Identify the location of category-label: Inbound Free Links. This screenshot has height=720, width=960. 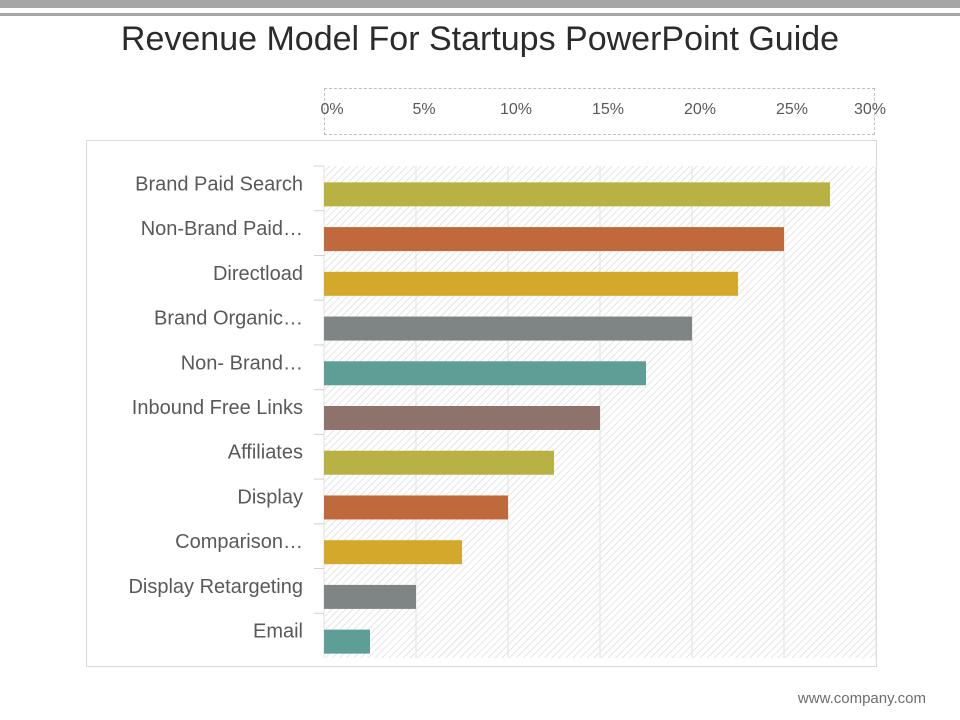
(217, 408).